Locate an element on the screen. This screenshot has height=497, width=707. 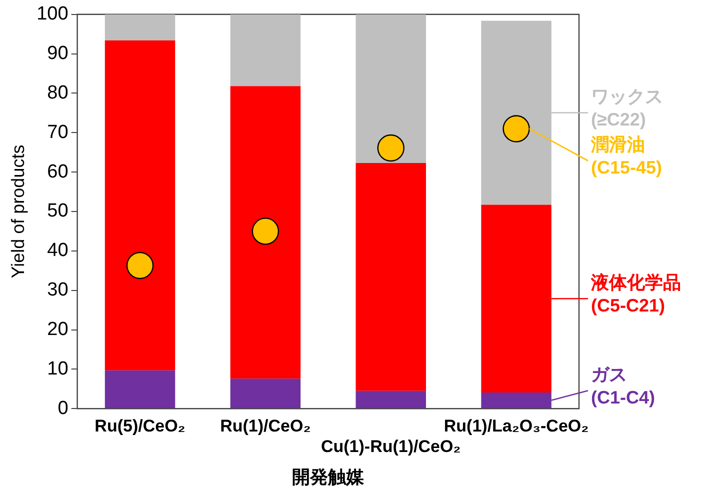
y-axis-title: Yield of products is located at coordinates (18, 211).